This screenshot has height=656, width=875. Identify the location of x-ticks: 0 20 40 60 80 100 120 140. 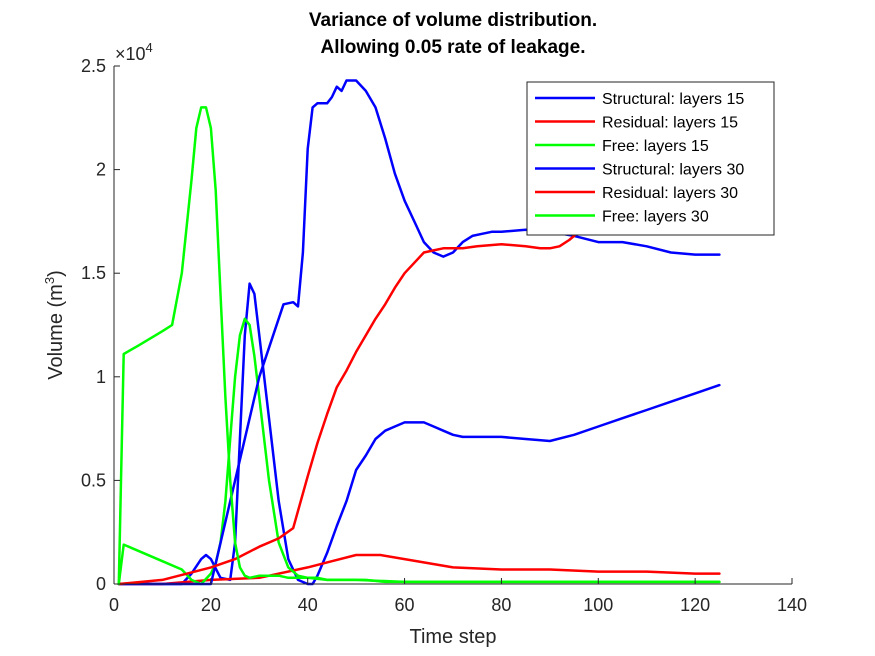
(458, 596).